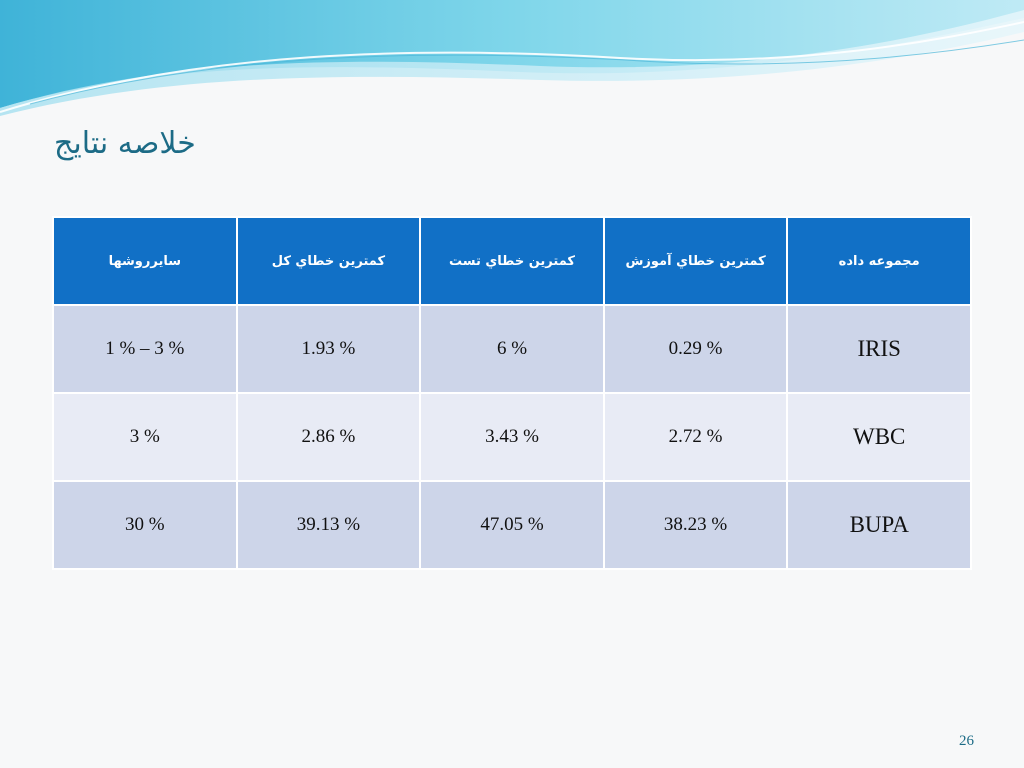 Image resolution: width=1024 pixels, height=768 pixels. Describe the element at coordinates (512, 143) in the screenshot. I see `slide-title: خلاصه نتايج` at that location.